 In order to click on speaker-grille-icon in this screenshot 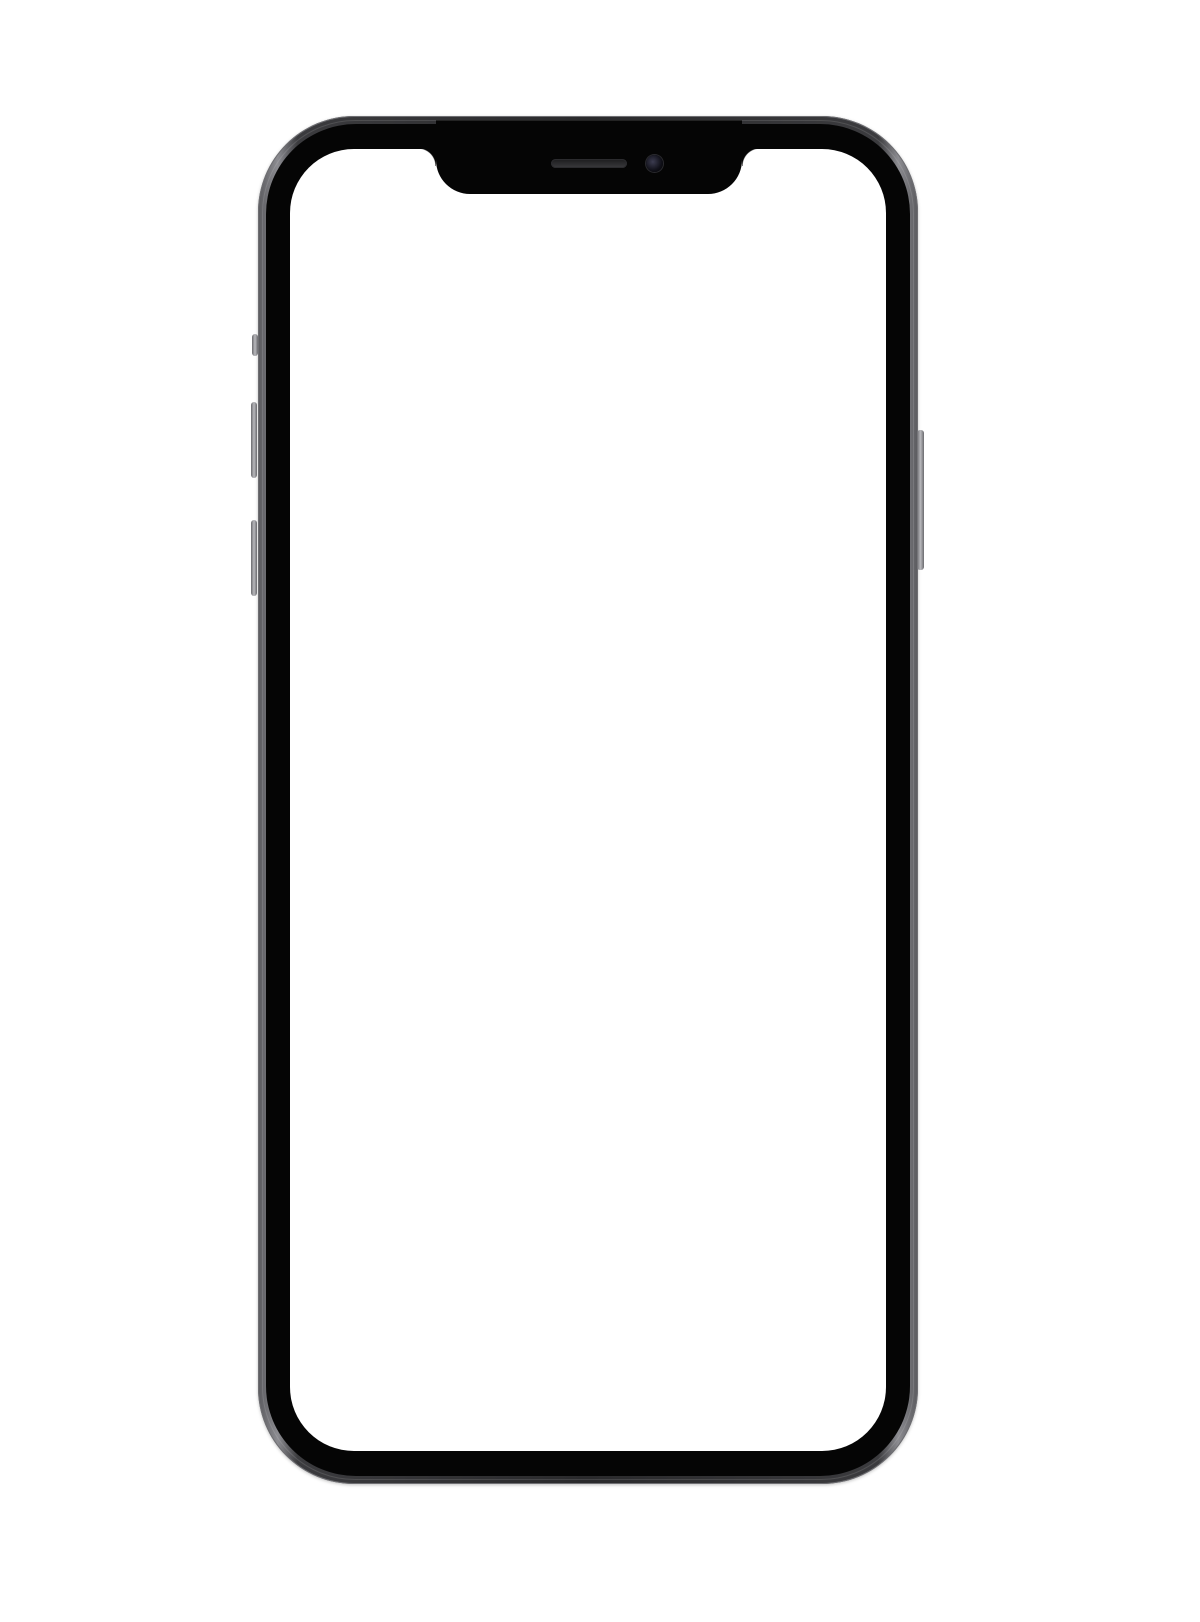, I will do `click(589, 163)`.